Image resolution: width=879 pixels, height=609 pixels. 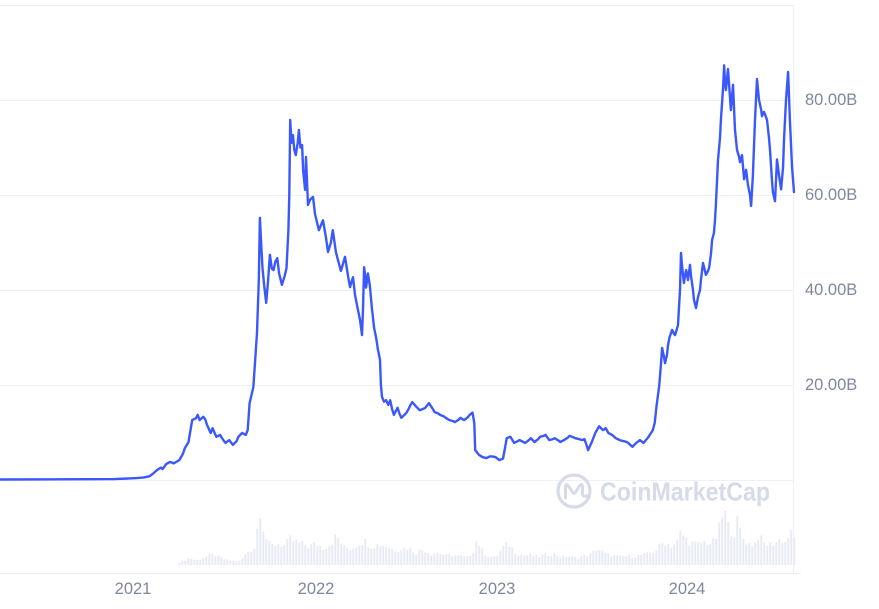 I want to click on coinmarketcap-logo-icon, so click(x=574, y=491).